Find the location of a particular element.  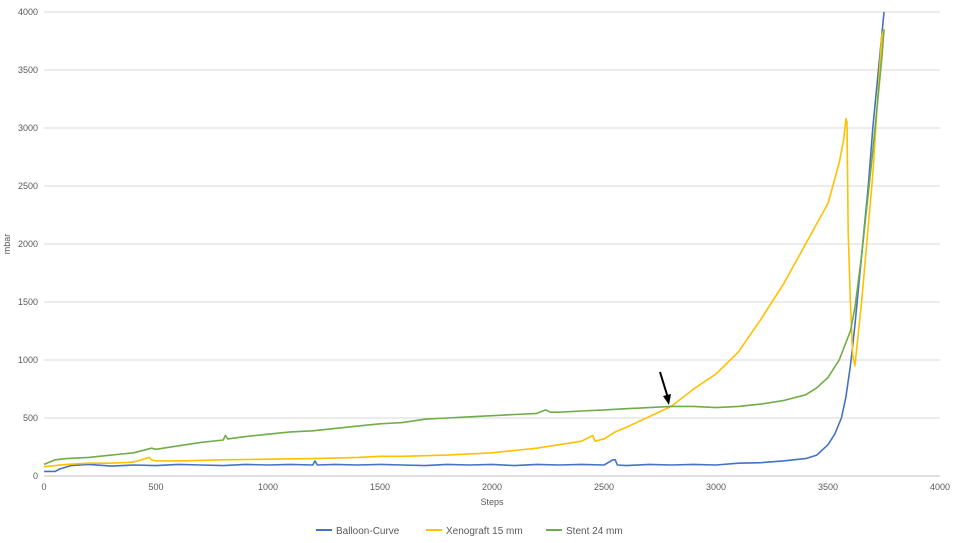

y-tick-label: 2500 is located at coordinates (28, 186).